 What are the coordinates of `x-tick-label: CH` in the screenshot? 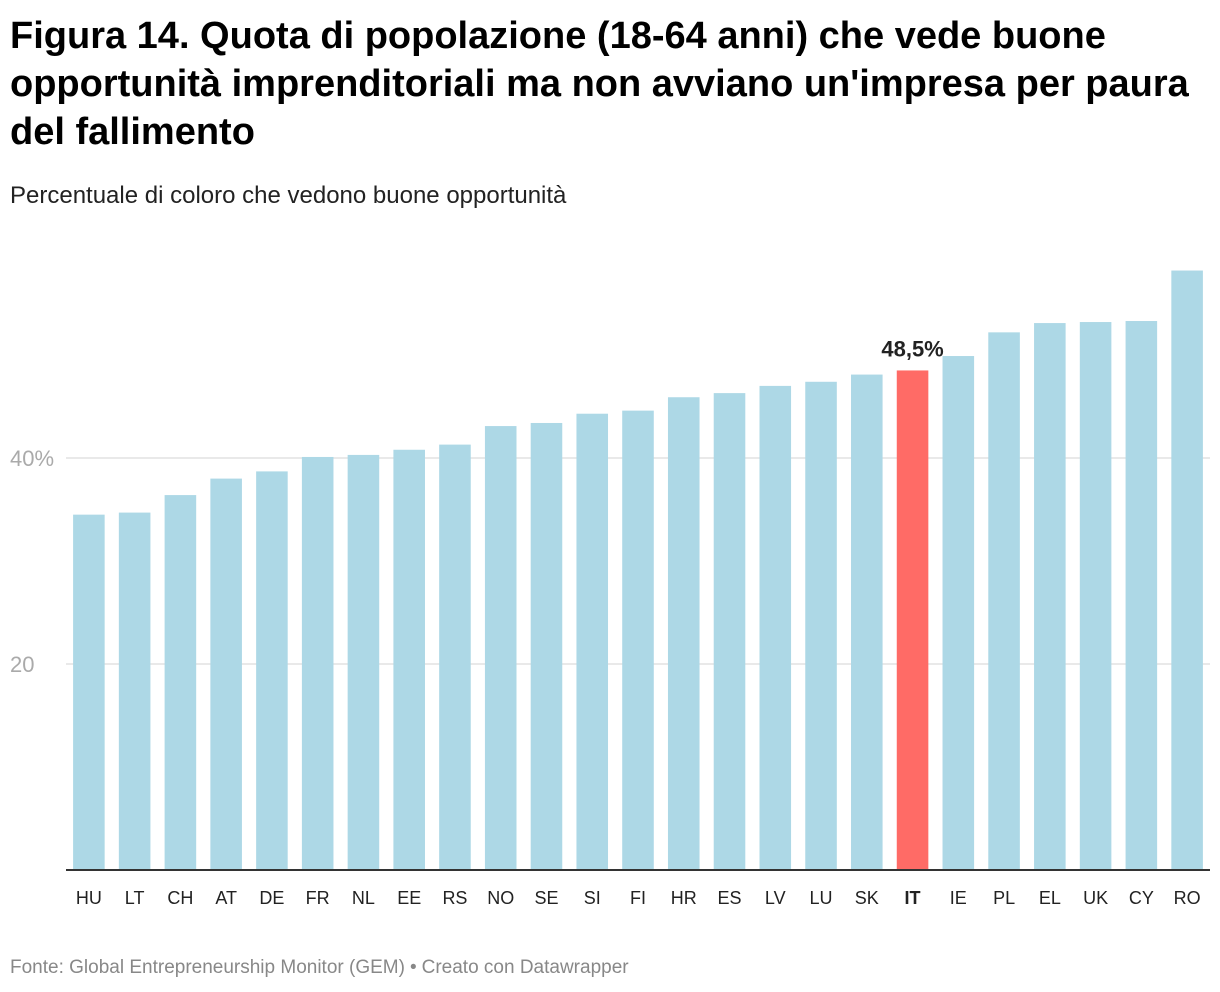 It's located at (180, 898).